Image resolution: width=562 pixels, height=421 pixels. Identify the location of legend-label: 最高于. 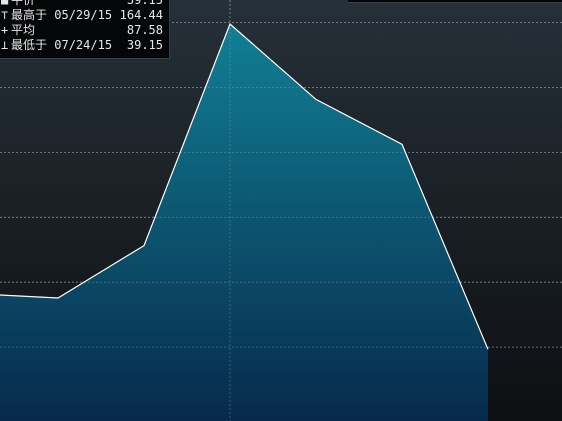
(29, 15).